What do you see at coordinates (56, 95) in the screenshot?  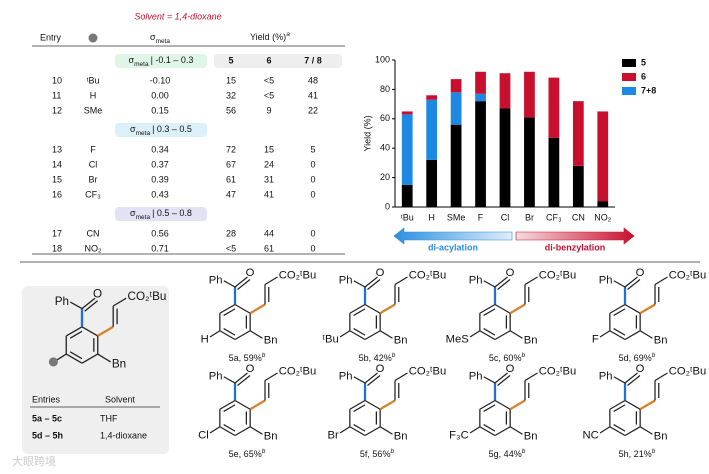 I see `table-cell: 11` at bounding box center [56, 95].